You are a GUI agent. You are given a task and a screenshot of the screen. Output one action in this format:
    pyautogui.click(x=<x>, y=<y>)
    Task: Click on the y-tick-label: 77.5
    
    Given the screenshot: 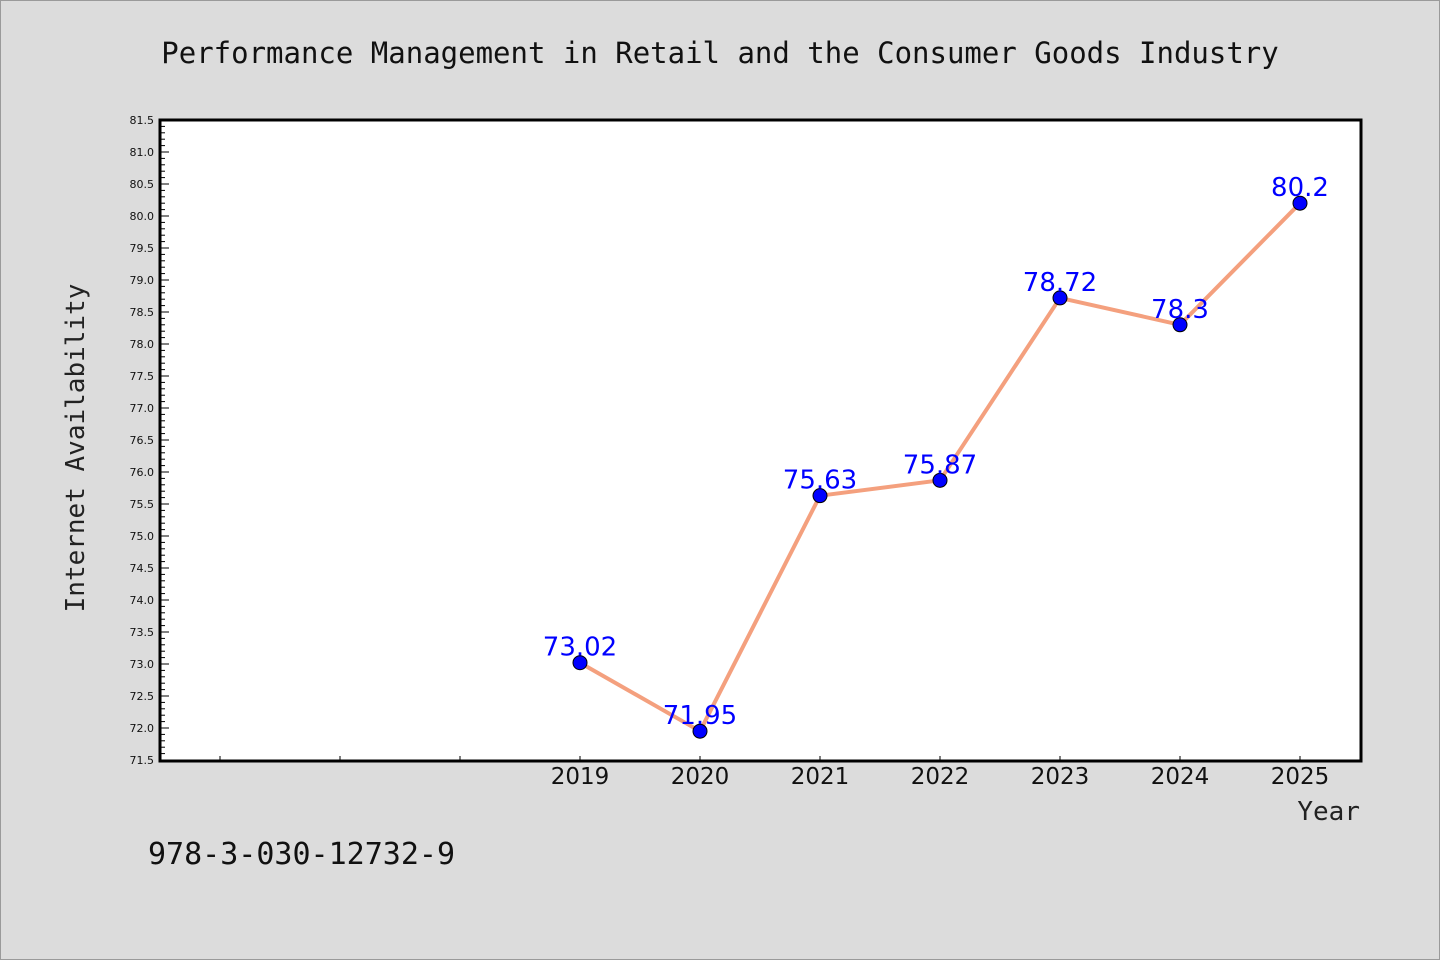 What is the action you would take?
    pyautogui.click(x=142, y=376)
    